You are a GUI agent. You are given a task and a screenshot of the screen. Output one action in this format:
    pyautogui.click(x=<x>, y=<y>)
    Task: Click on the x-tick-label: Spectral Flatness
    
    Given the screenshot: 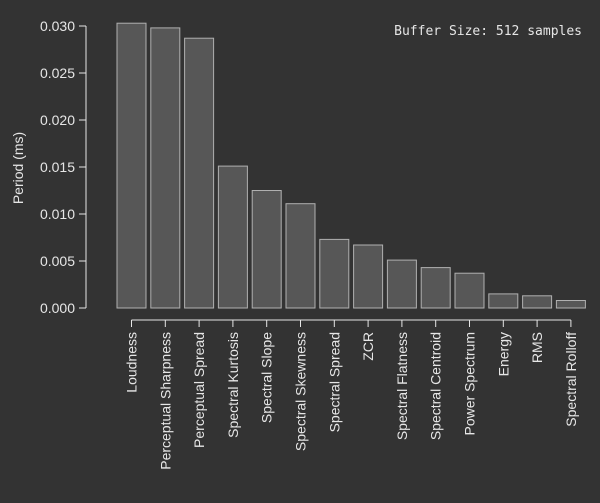 What is the action you would take?
    pyautogui.click(x=402, y=386)
    